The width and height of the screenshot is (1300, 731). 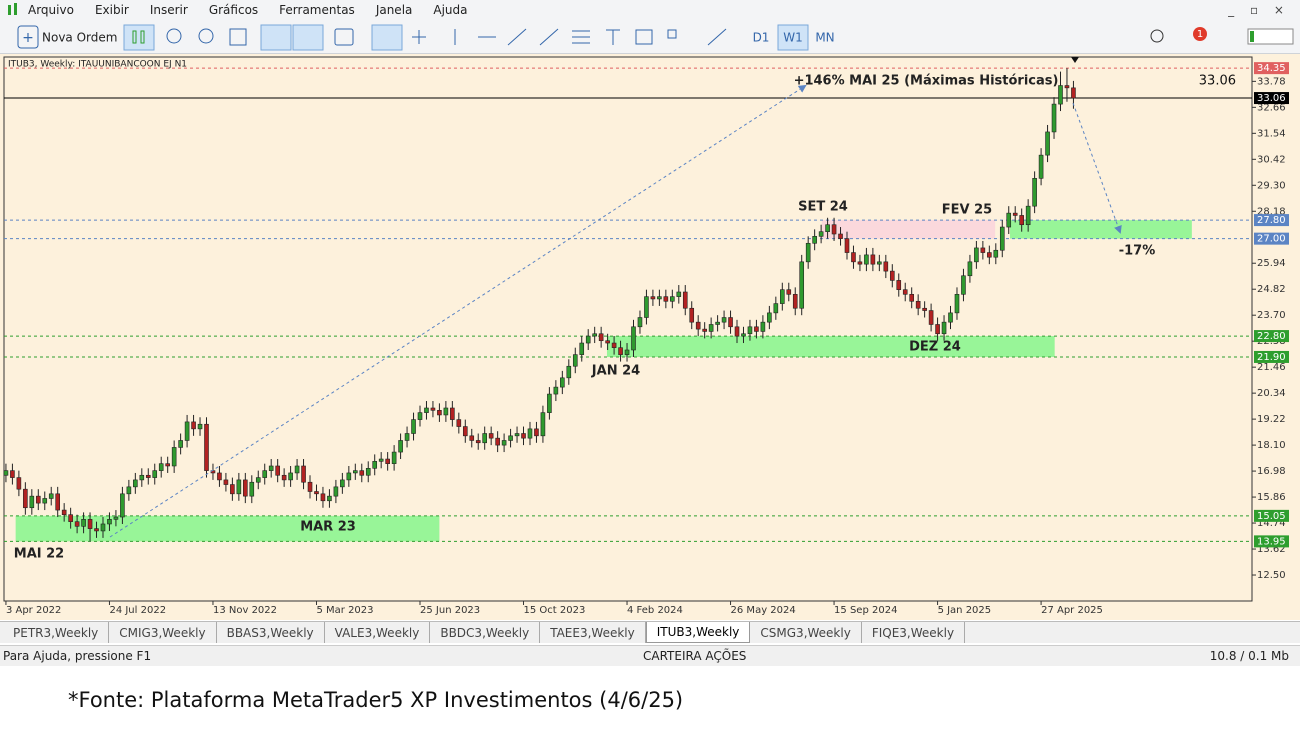 I want to click on chart-tab: BBDC3,Weekly, so click(x=485, y=632).